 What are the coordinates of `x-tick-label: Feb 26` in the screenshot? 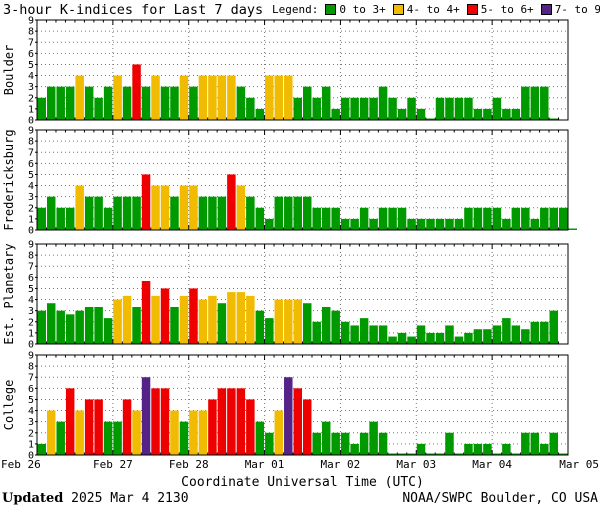 It's located at (21, 464).